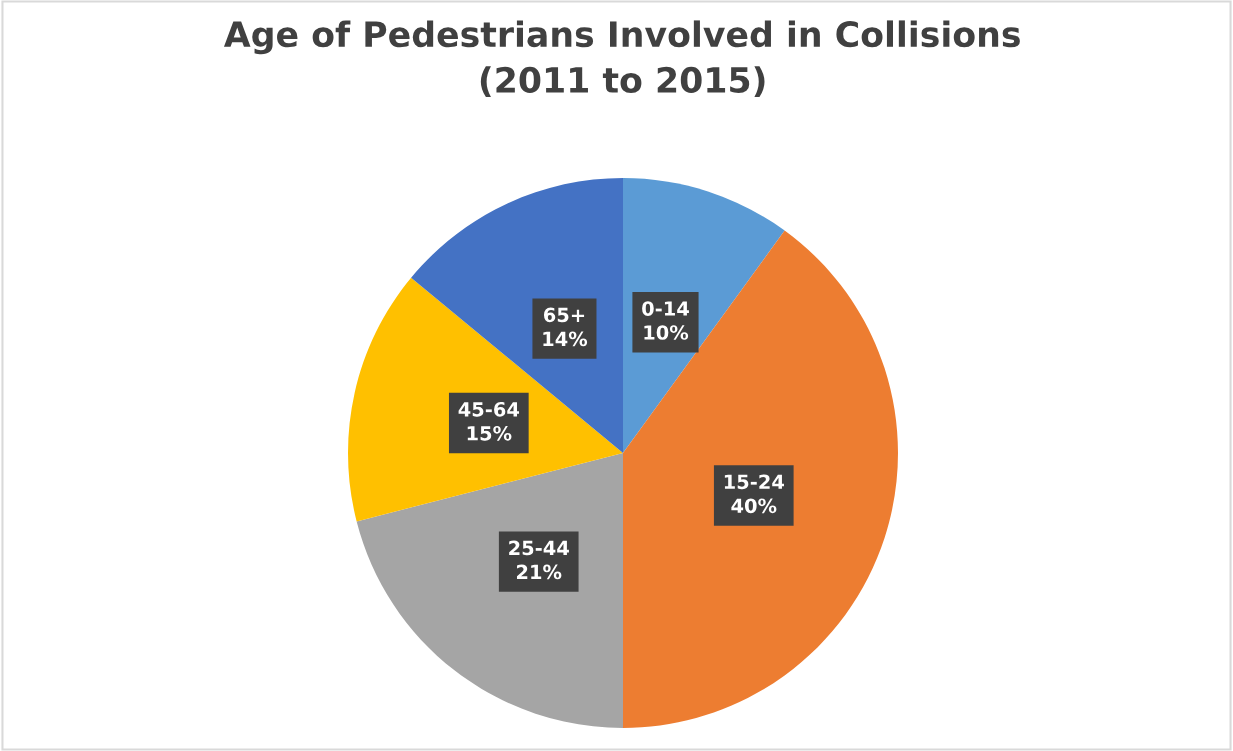  I want to click on data-label: 10%, so click(666, 332).